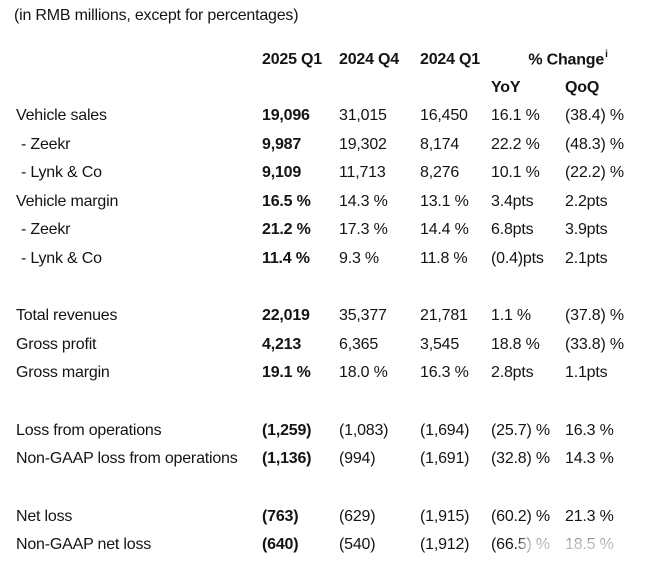 This screenshot has height=578, width=660. Describe the element at coordinates (594, 144) in the screenshot. I see `cell-qoq: (48.3) %` at that location.